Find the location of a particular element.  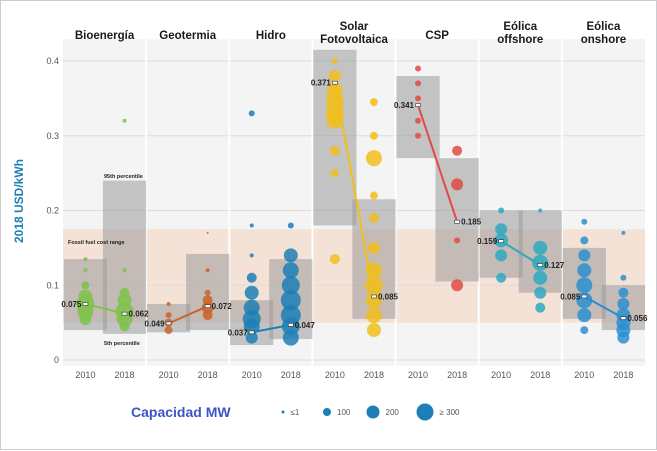

fossil-fuel-label: Fossil fuel cost range is located at coordinates (96, 243).